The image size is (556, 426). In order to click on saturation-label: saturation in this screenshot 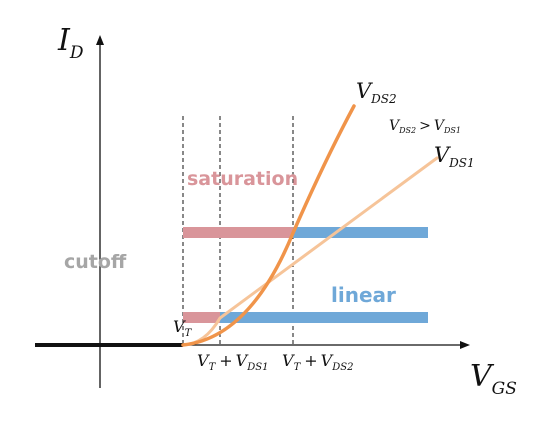, I will do `click(242, 179)`.